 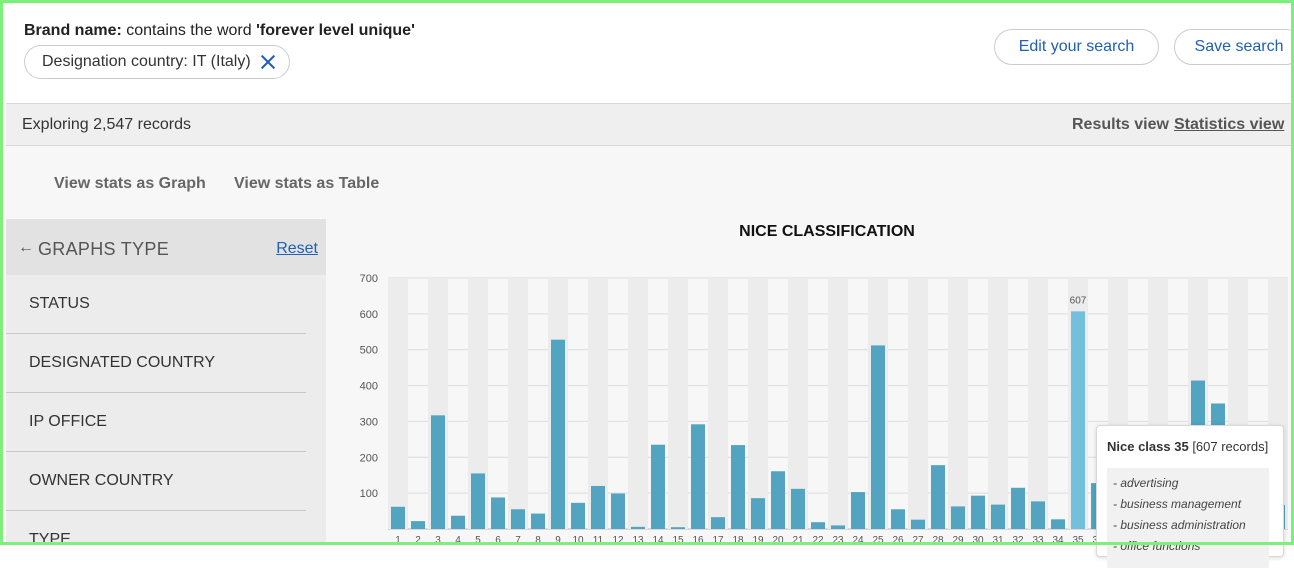 I want to click on x-tick-label: 5, so click(x=478, y=540).